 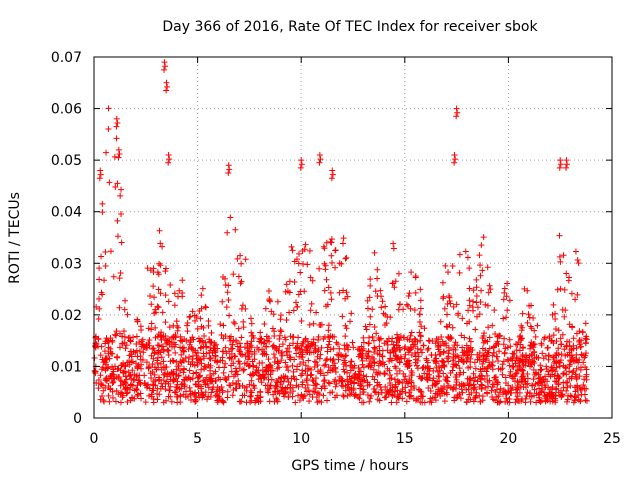 What do you see at coordinates (66, 316) in the screenshot?
I see `y-tick-label: 0.02` at bounding box center [66, 316].